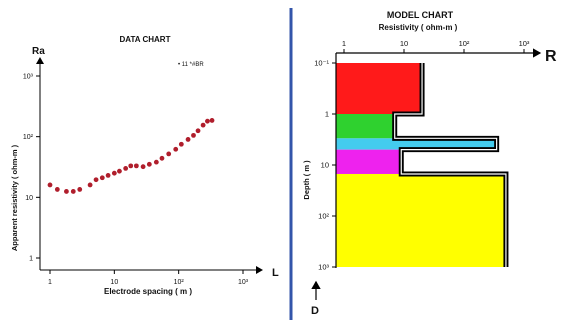  I want to click on model-y-axis-letter: D, so click(315, 311).